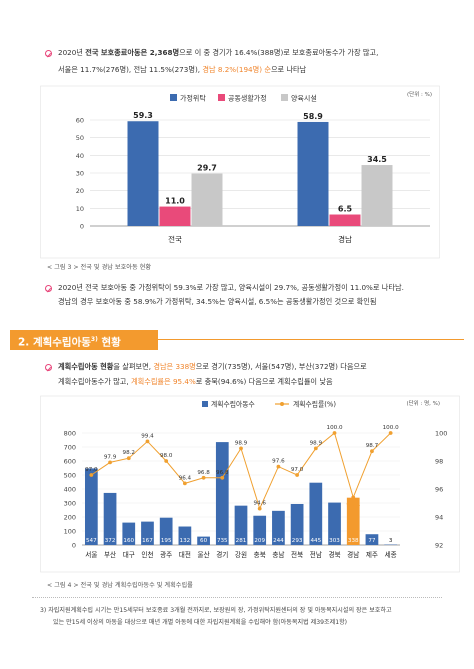  What do you see at coordinates (259, 504) in the screenshot?
I see `rate-value-label: 94.6` at bounding box center [259, 504].